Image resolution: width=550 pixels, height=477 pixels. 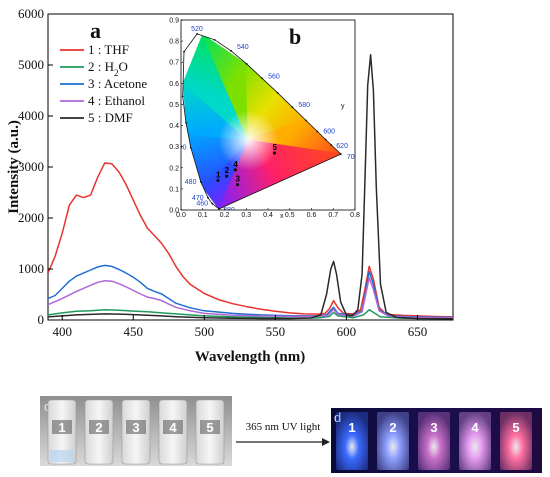 I want to click on y-tick-label: 6000, so click(x=31, y=13).